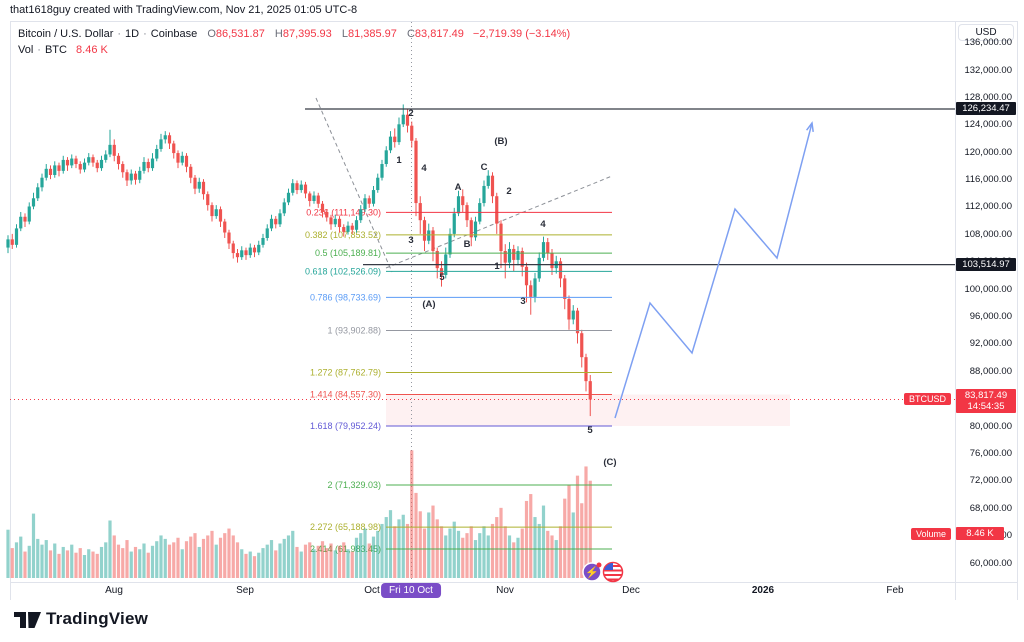 The image size is (1024, 642). Describe the element at coordinates (592, 572) in the screenshot. I see `event-marker-lightning-icon: ⚡` at that location.